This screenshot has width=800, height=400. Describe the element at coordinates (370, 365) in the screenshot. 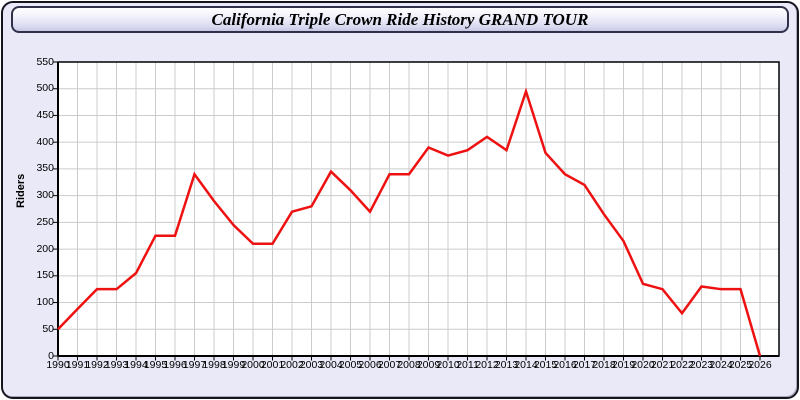

I see `x-tick-label: 2006` at that location.